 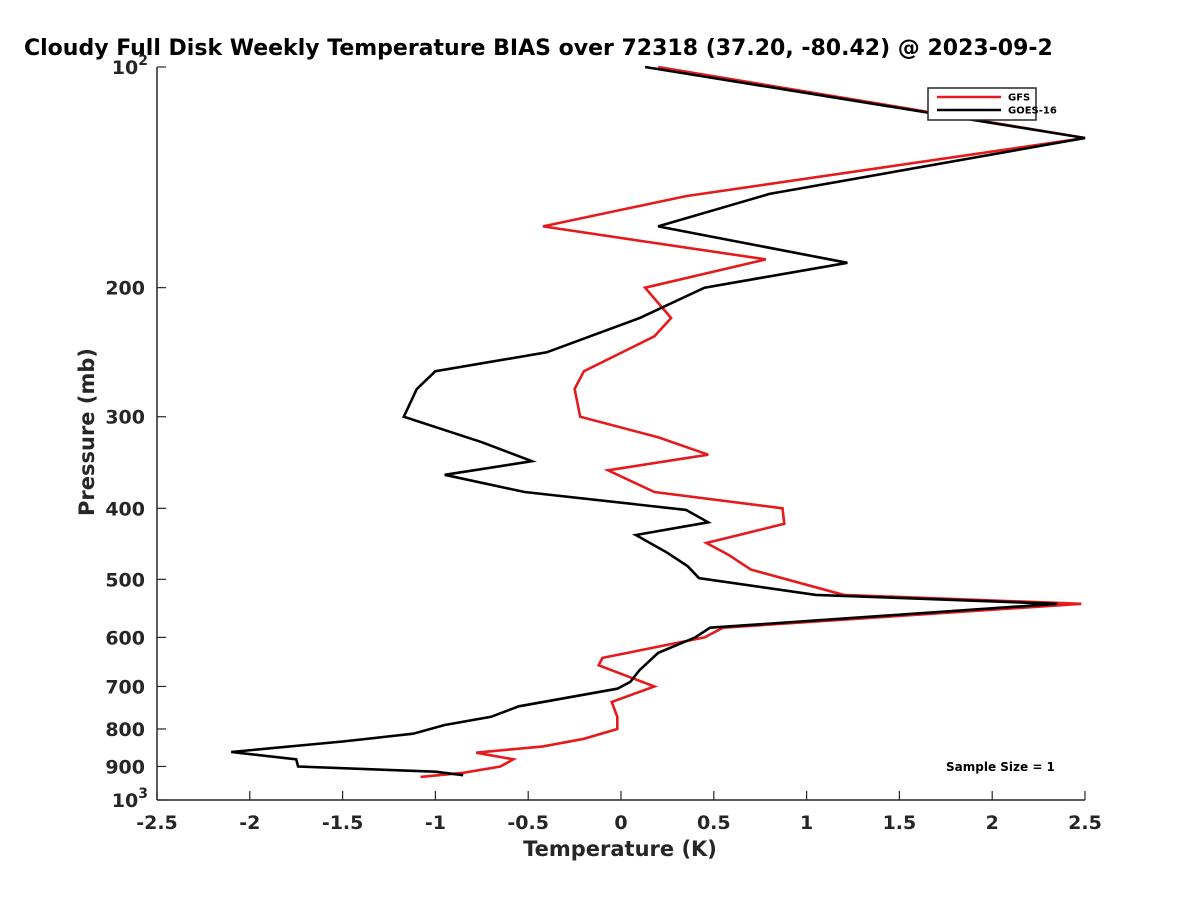 I want to click on legend: GFS GOES-16, so click(x=992, y=104).